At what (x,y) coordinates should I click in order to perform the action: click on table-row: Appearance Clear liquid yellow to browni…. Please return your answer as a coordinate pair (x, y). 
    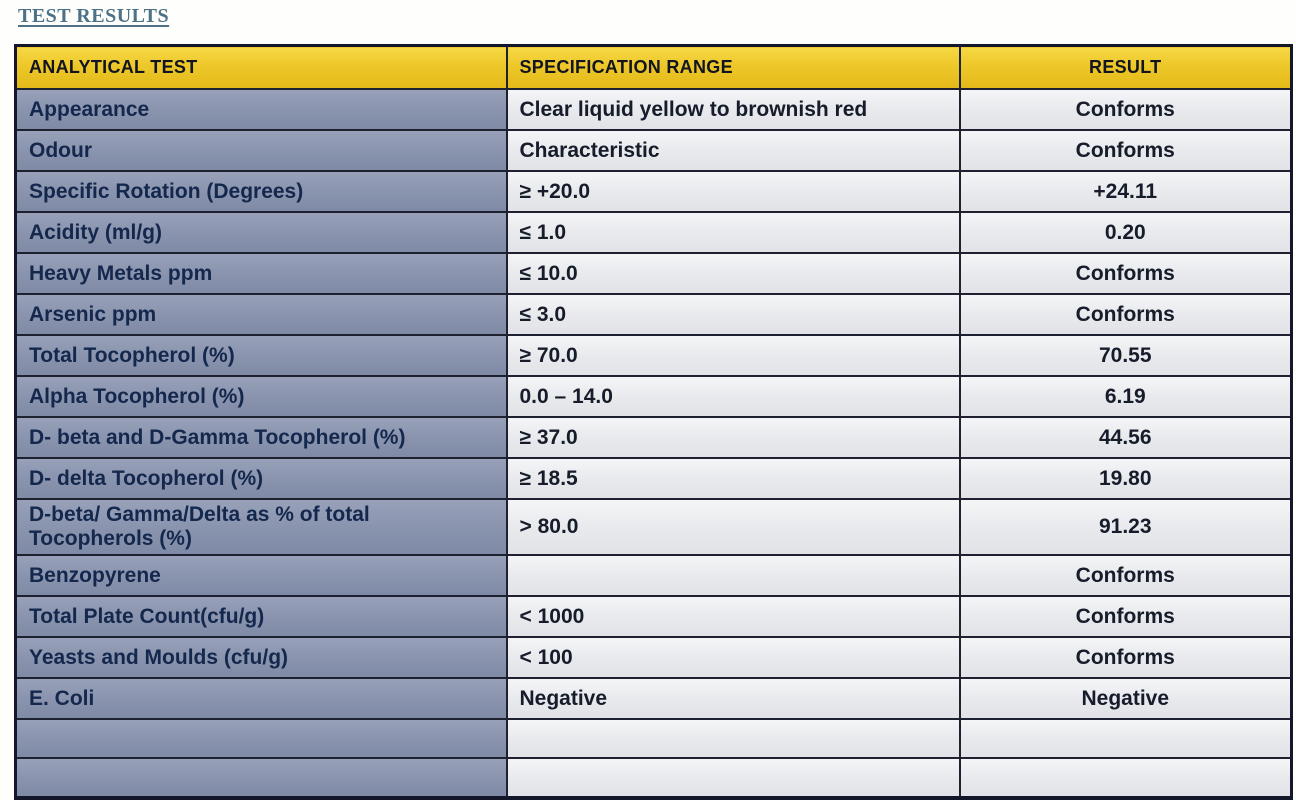
    Looking at the image, I should click on (653, 109).